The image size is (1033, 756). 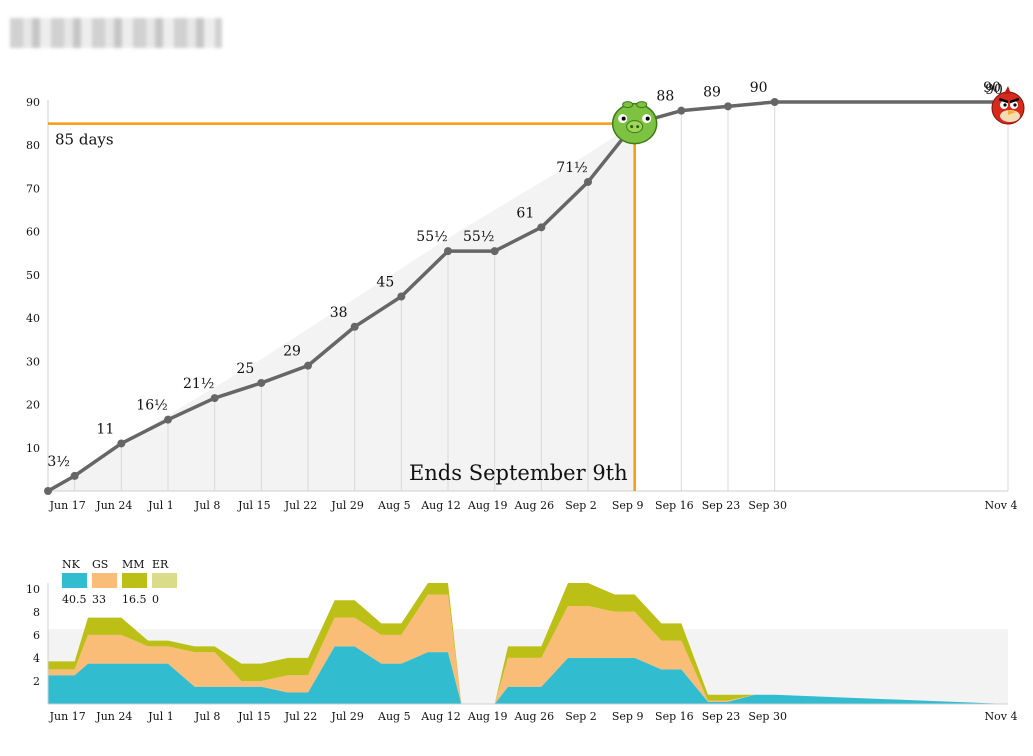 I want to click on x-tick-label: Sep 9, so click(x=628, y=505).